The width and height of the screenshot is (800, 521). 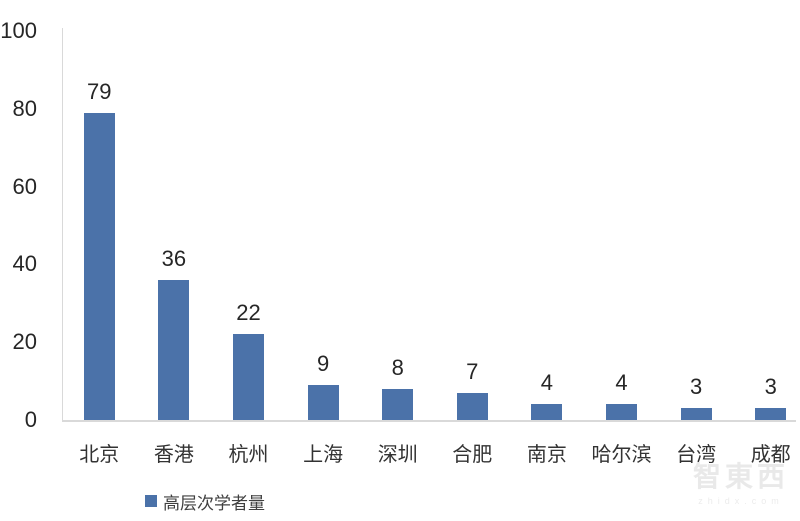 What do you see at coordinates (323, 363) in the screenshot?
I see `bar-value-label: 9` at bounding box center [323, 363].